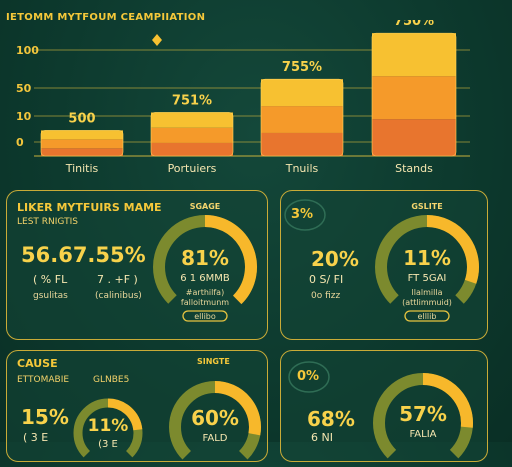 This screenshot has height=467, width=512. Describe the element at coordinates (83, 255) in the screenshot. I see `panel-big-value: 56.67.55%` at that location.